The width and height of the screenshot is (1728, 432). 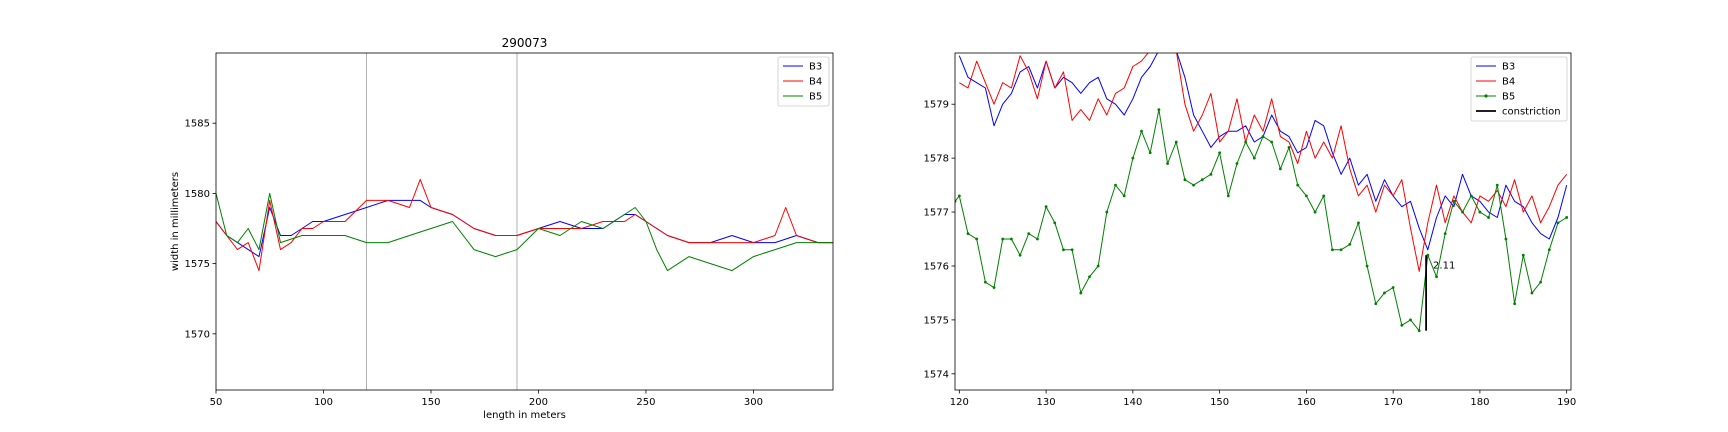 I want to click on series-line-b4, so click(x=524, y=225).